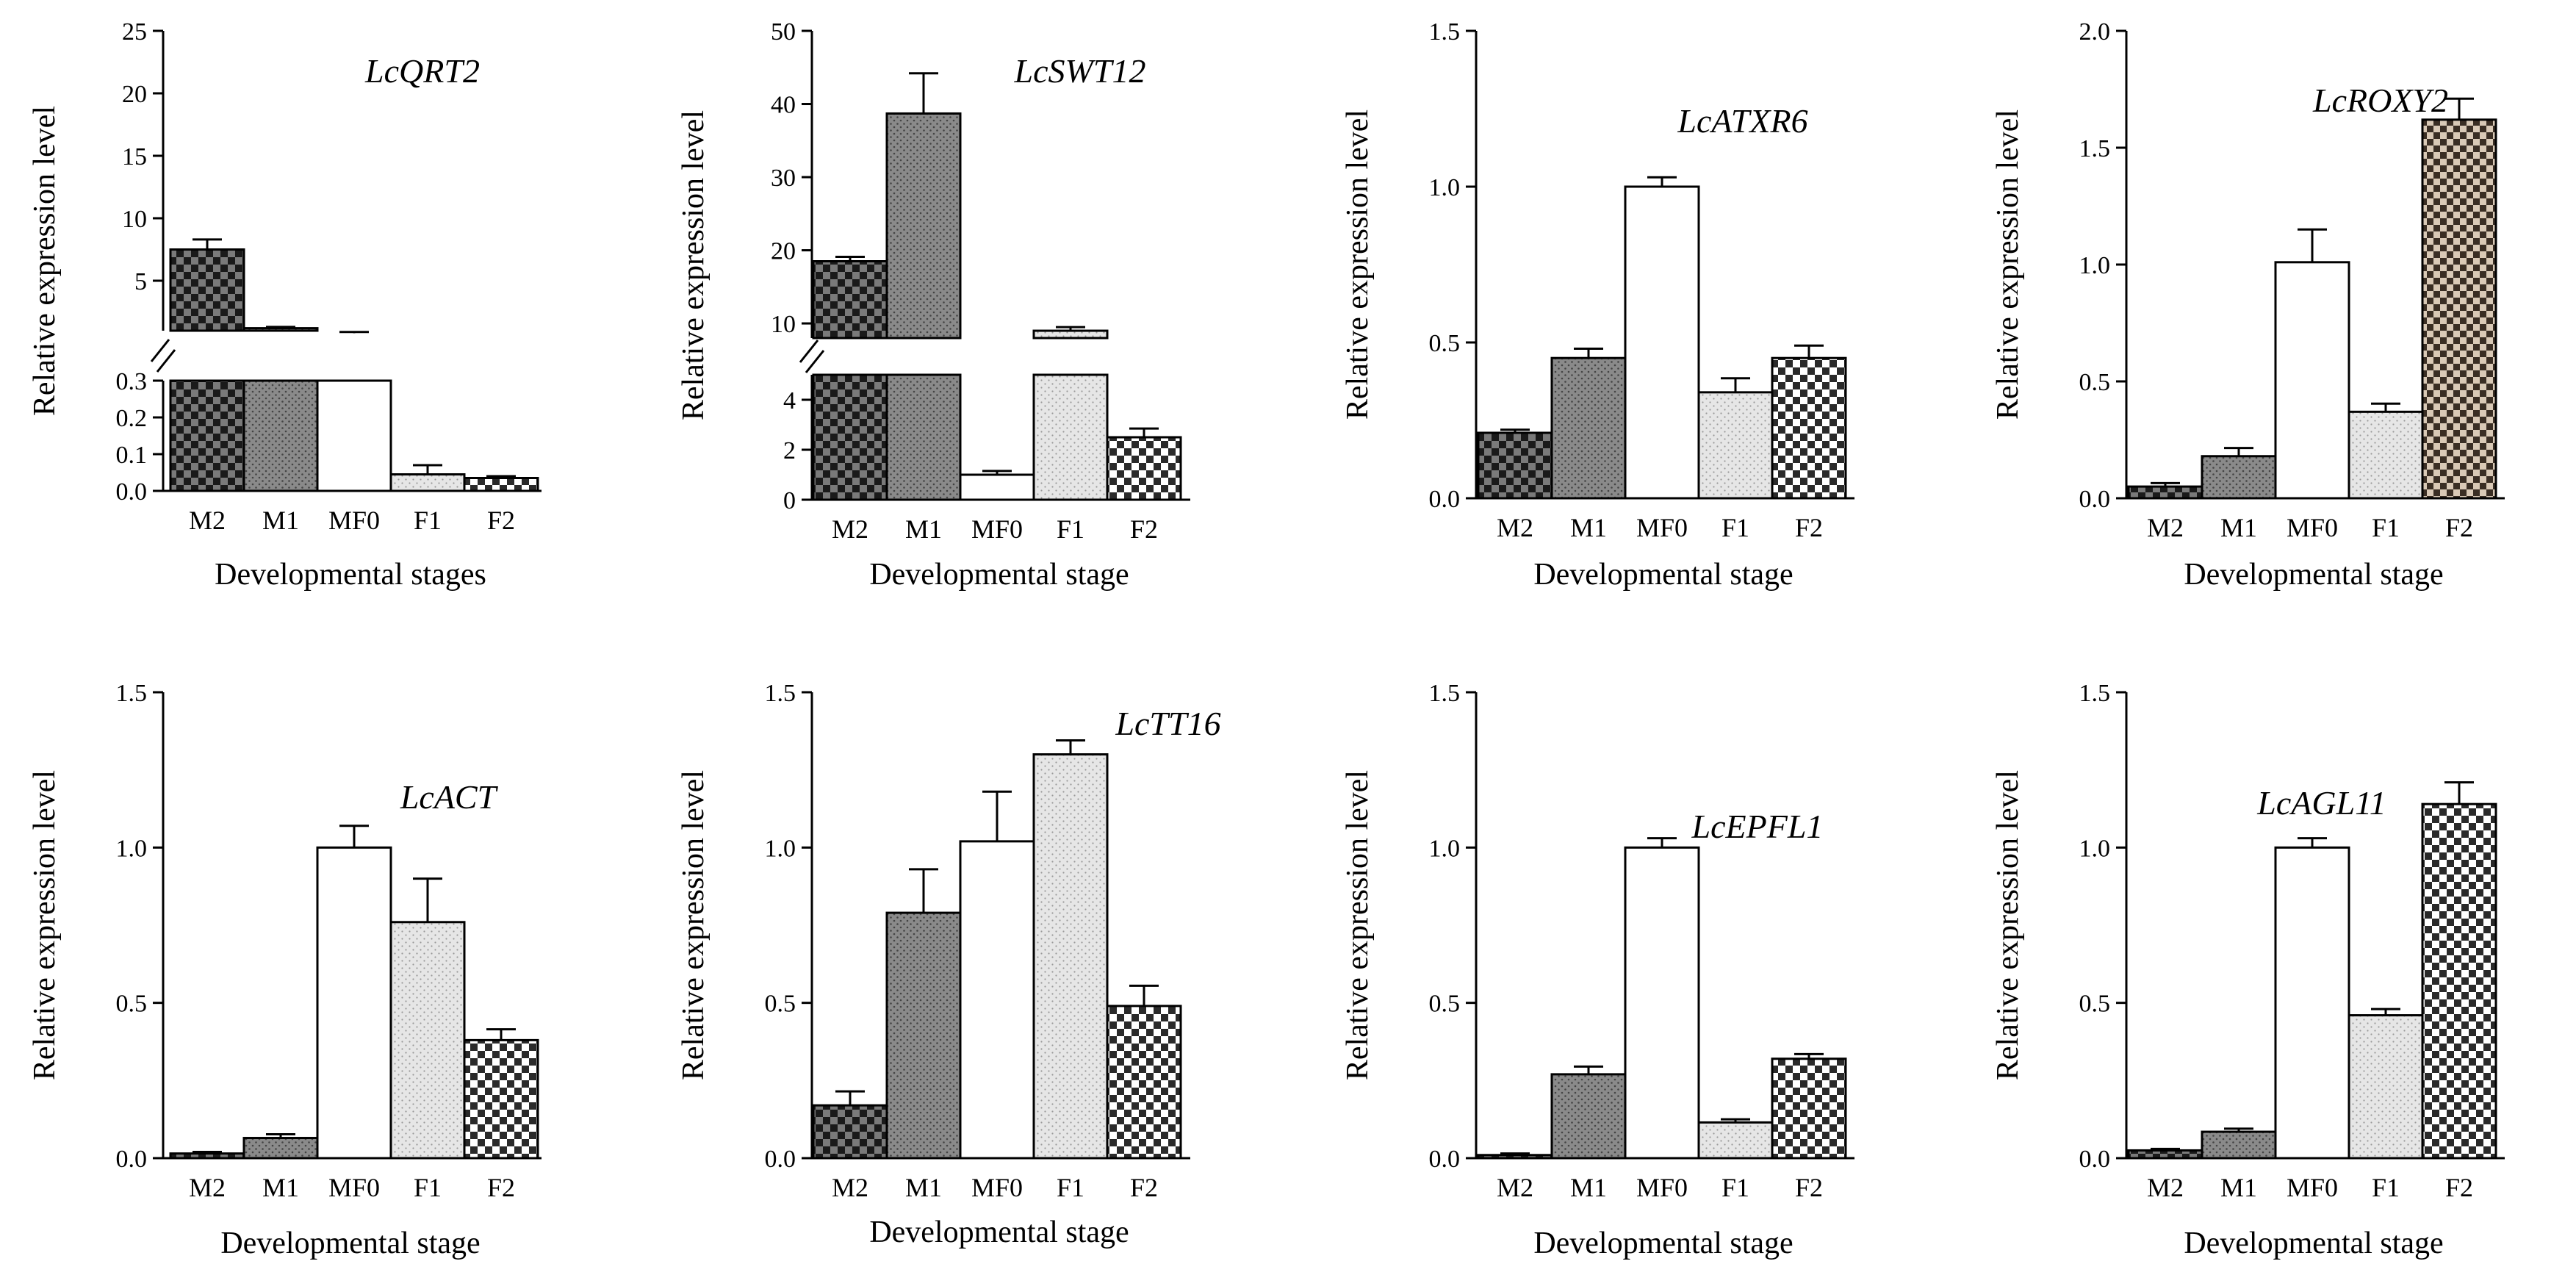 Image resolution: width=2576 pixels, height=1275 pixels. Describe the element at coordinates (2321, 803) in the screenshot. I see `gene-title: LcAGL11` at that location.